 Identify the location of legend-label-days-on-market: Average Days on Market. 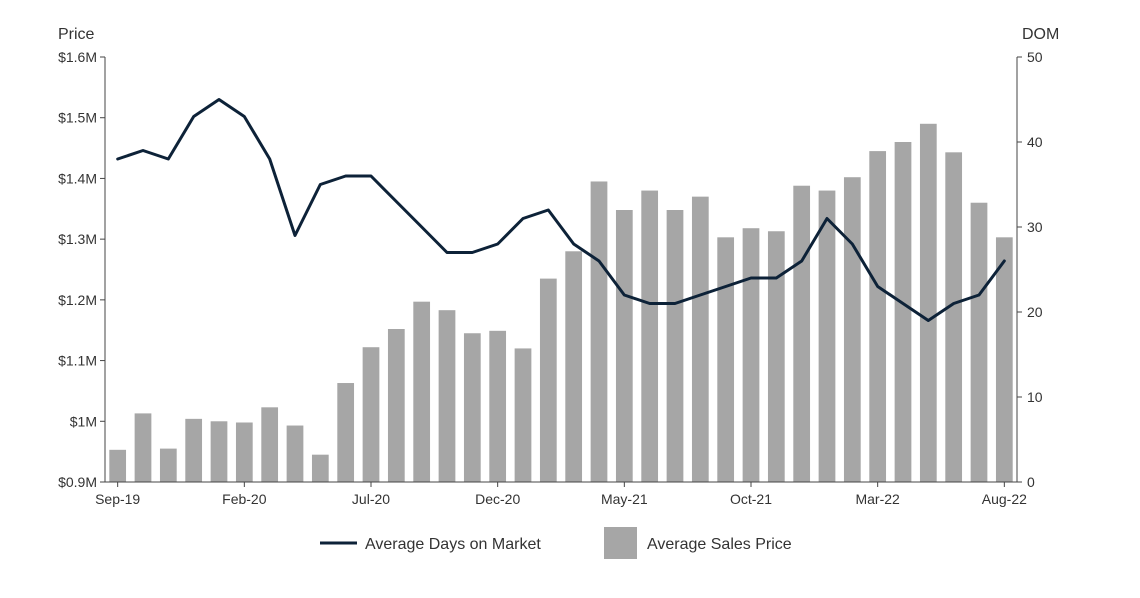
(453, 544).